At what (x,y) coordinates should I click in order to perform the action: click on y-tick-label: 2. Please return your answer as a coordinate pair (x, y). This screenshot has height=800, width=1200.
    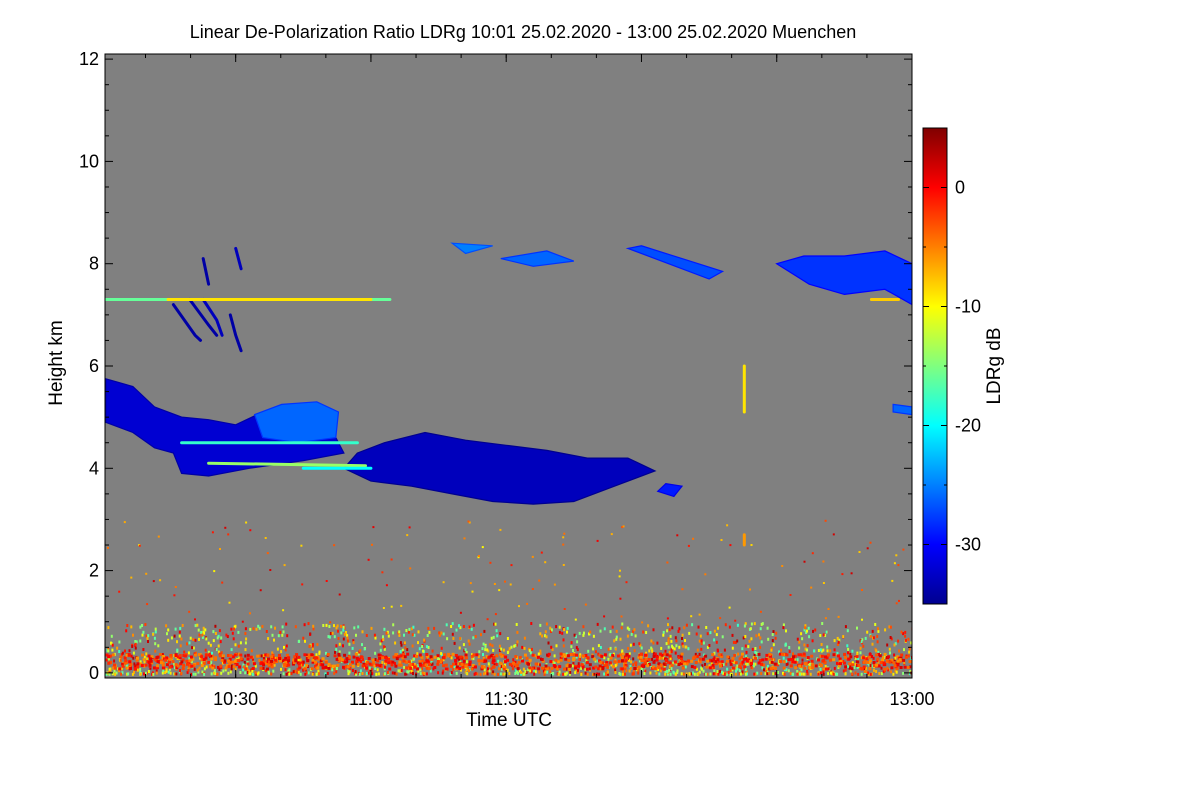
    Looking at the image, I should click on (94, 571).